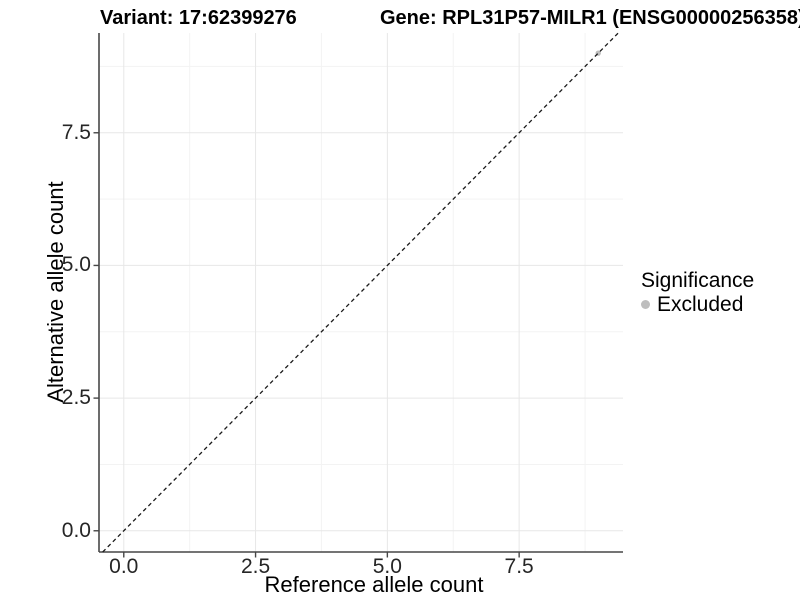 This screenshot has height=600, width=800. What do you see at coordinates (374, 584) in the screenshot?
I see `x-axis-title: Reference allele count` at bounding box center [374, 584].